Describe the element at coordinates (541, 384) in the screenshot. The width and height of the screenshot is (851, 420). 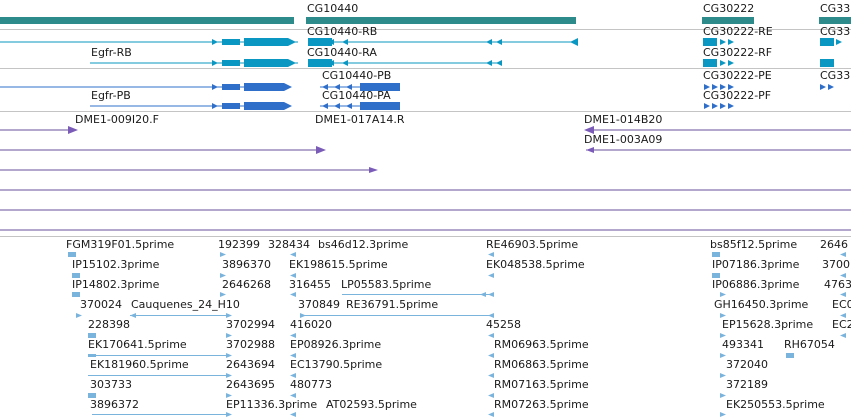
I see `est-label: RM07163.5prime` at that location.